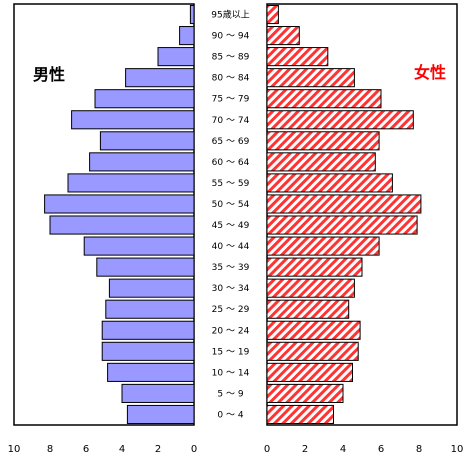 The height and width of the screenshot is (457, 467). Describe the element at coordinates (231, 289) in the screenshot. I see `age-group-label: 30 ～ 34` at that location.